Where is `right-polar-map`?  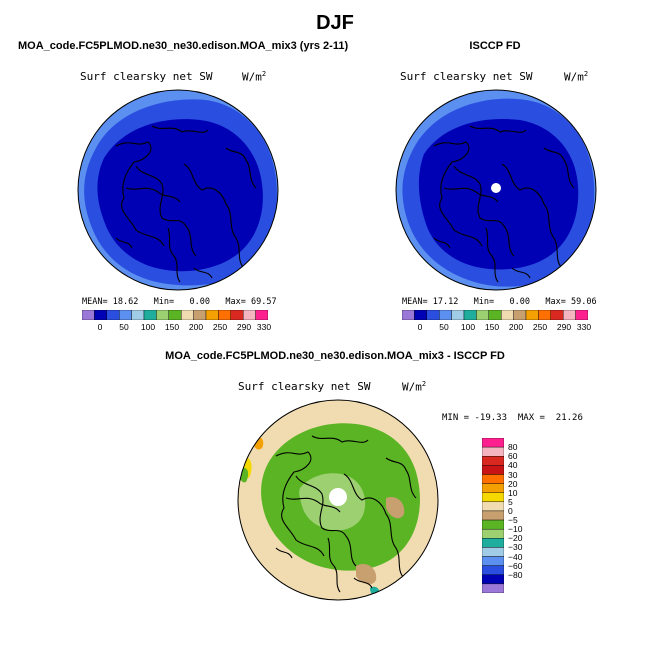 right-polar-map is located at coordinates (496, 190).